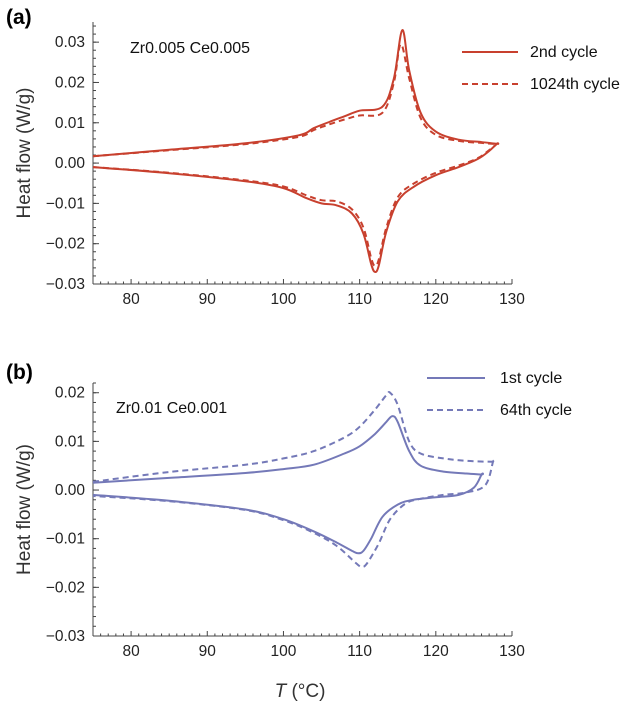  I want to click on composition-label: Zr0.005 Ce0.005, so click(190, 48).